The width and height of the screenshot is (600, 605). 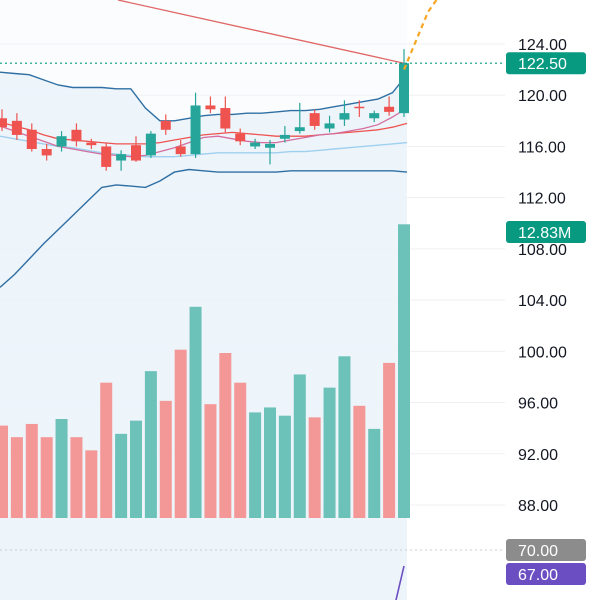 What do you see at coordinates (542, 250) in the screenshot?
I see `price-tick-label: 108.00` at bounding box center [542, 250].